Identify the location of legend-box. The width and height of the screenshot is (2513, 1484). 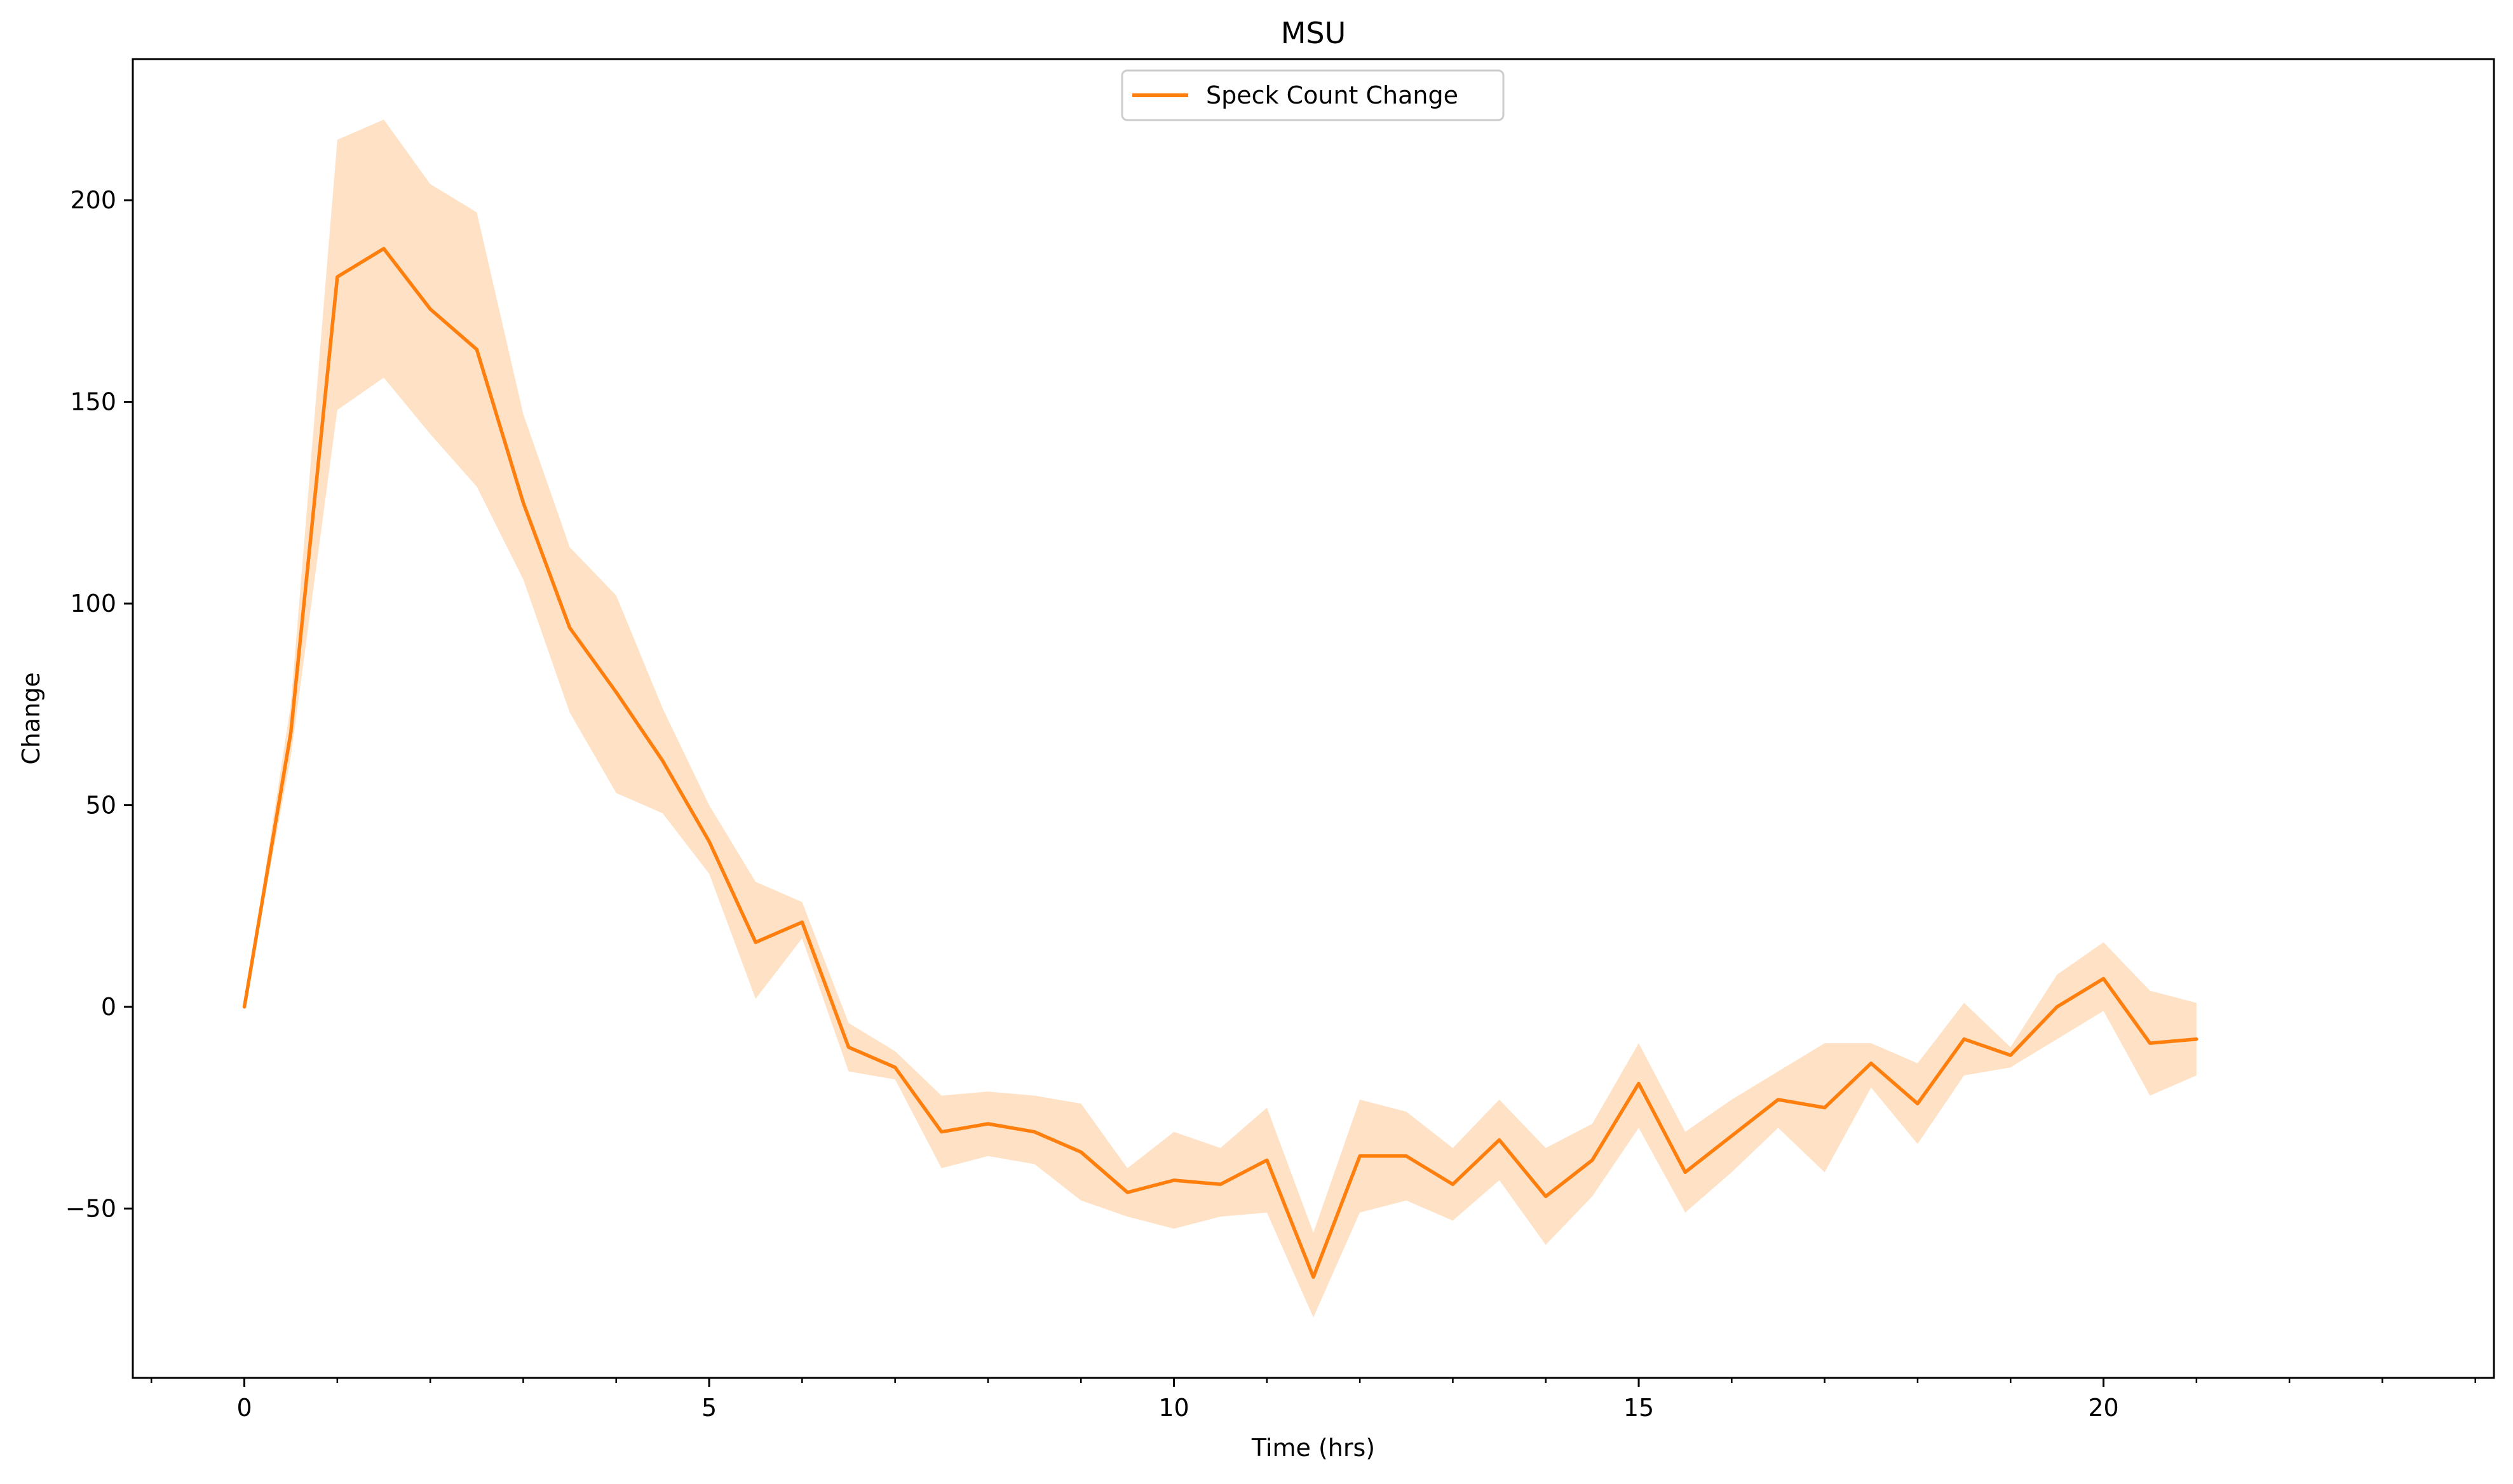
(1313, 95).